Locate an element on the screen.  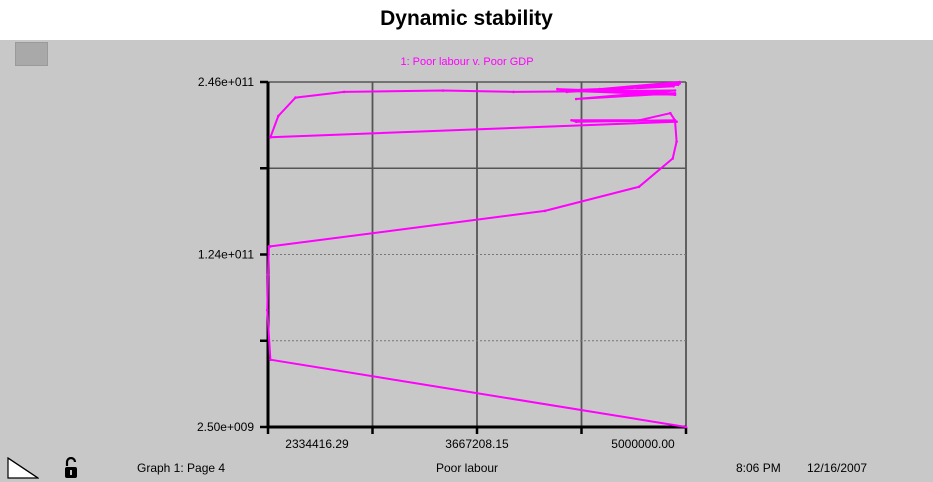
lock-icon is located at coordinates (71, 468).